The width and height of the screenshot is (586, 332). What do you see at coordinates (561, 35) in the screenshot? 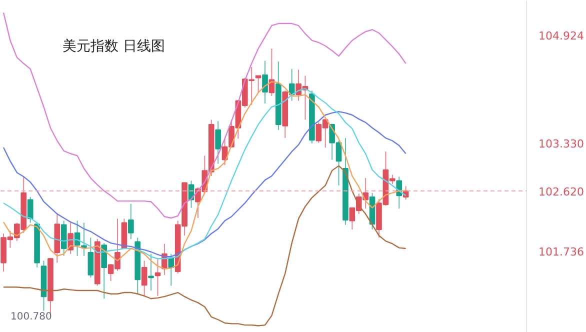
I see `y-tick-label: 104.924` at bounding box center [561, 35].